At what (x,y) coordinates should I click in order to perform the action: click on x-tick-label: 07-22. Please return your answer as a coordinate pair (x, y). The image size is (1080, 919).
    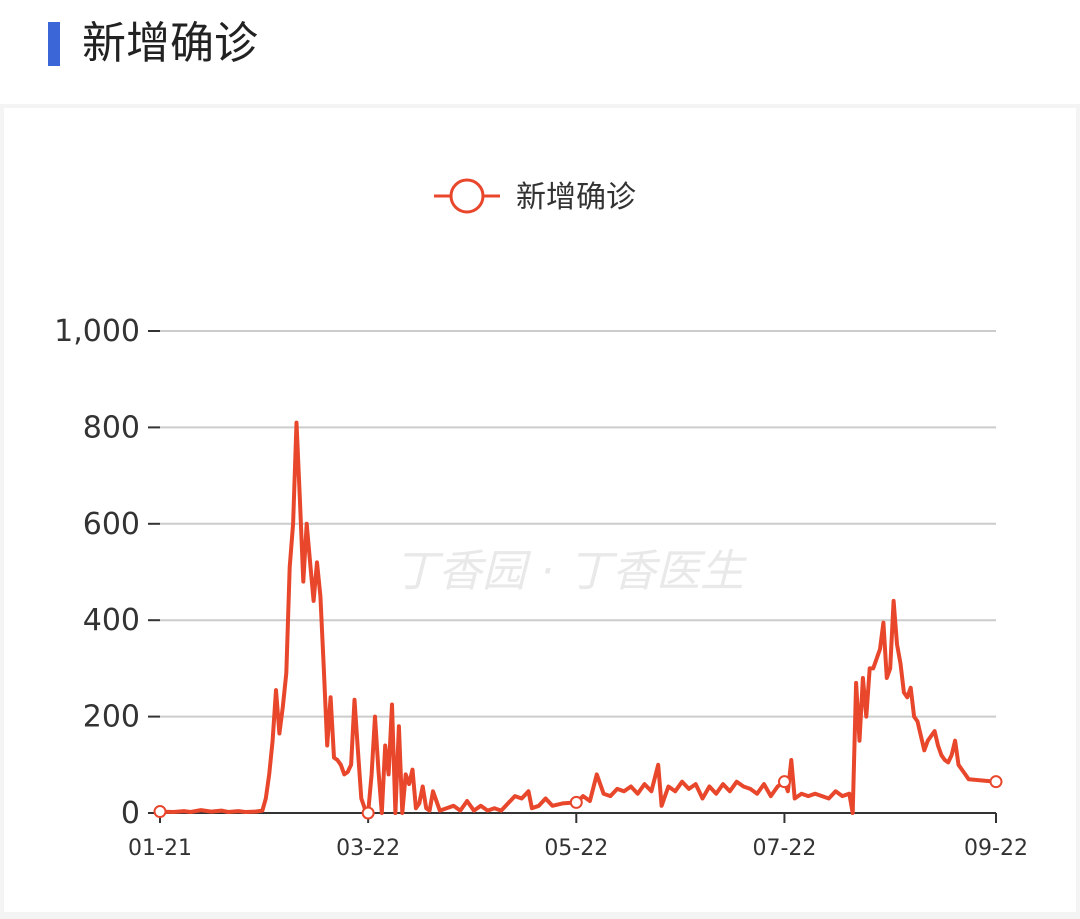
    Looking at the image, I should click on (784, 848).